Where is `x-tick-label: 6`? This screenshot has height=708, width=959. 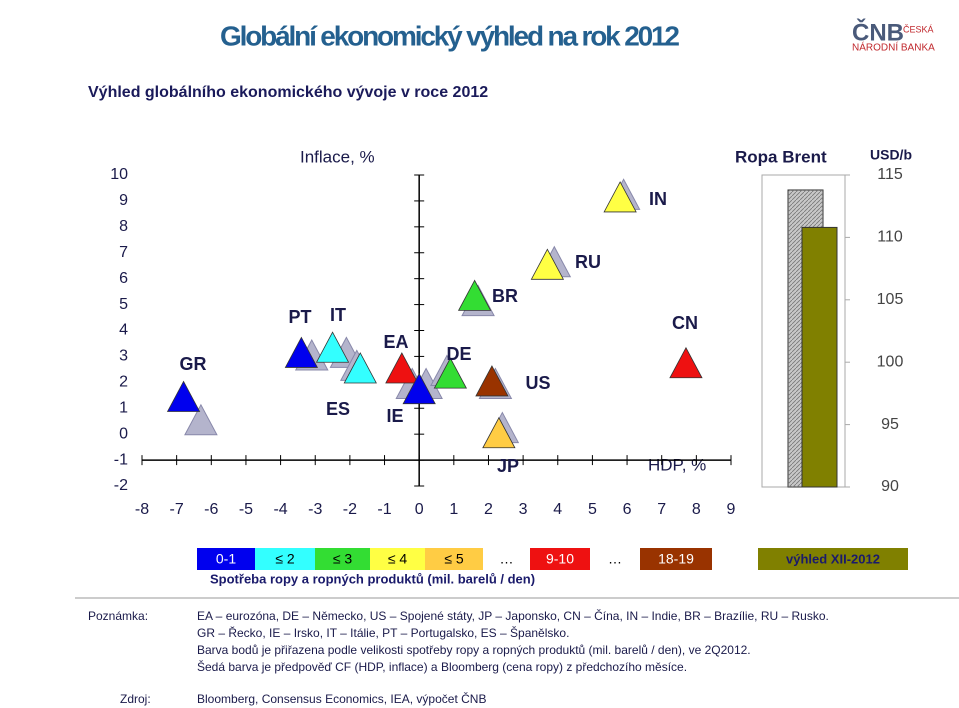
x-tick-label: 6 is located at coordinates (627, 509).